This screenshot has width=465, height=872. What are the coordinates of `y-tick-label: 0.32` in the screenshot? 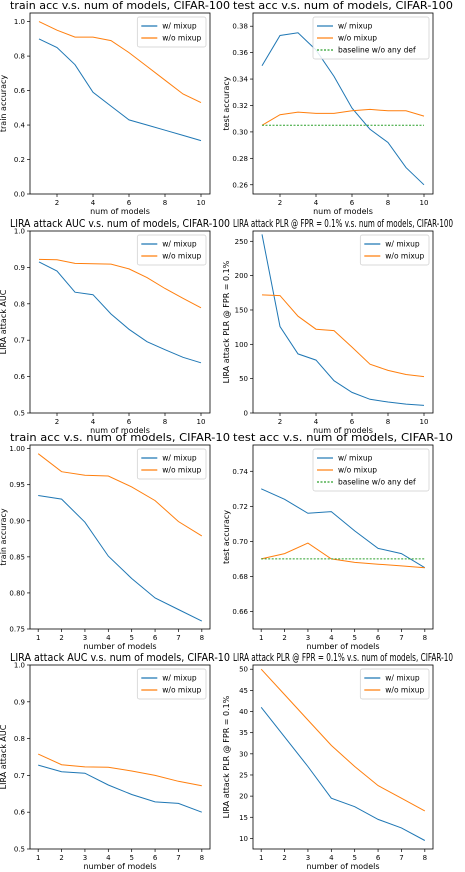 It's located at (240, 106).